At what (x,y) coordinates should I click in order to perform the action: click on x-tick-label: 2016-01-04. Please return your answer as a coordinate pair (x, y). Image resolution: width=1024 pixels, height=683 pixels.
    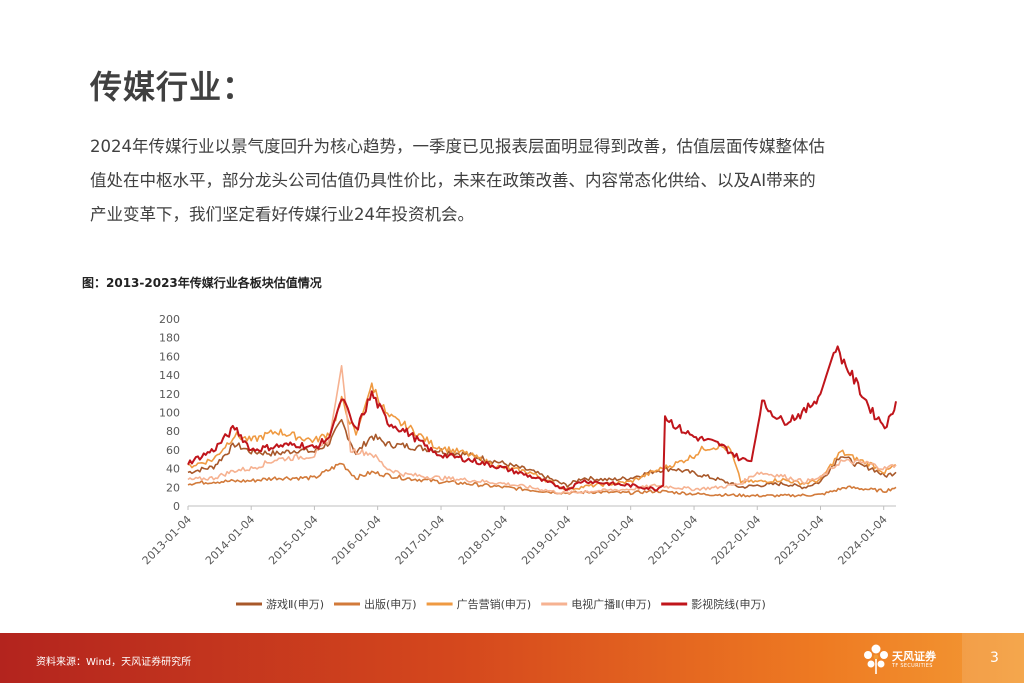
    Looking at the image, I should click on (356, 540).